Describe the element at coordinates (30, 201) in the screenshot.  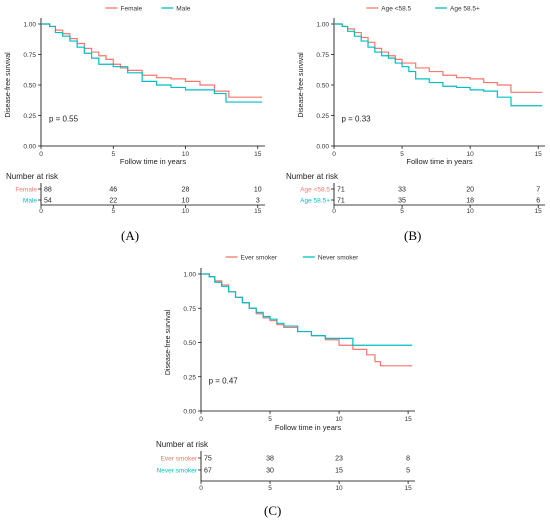
I see `risk-row-label: Male` at that location.